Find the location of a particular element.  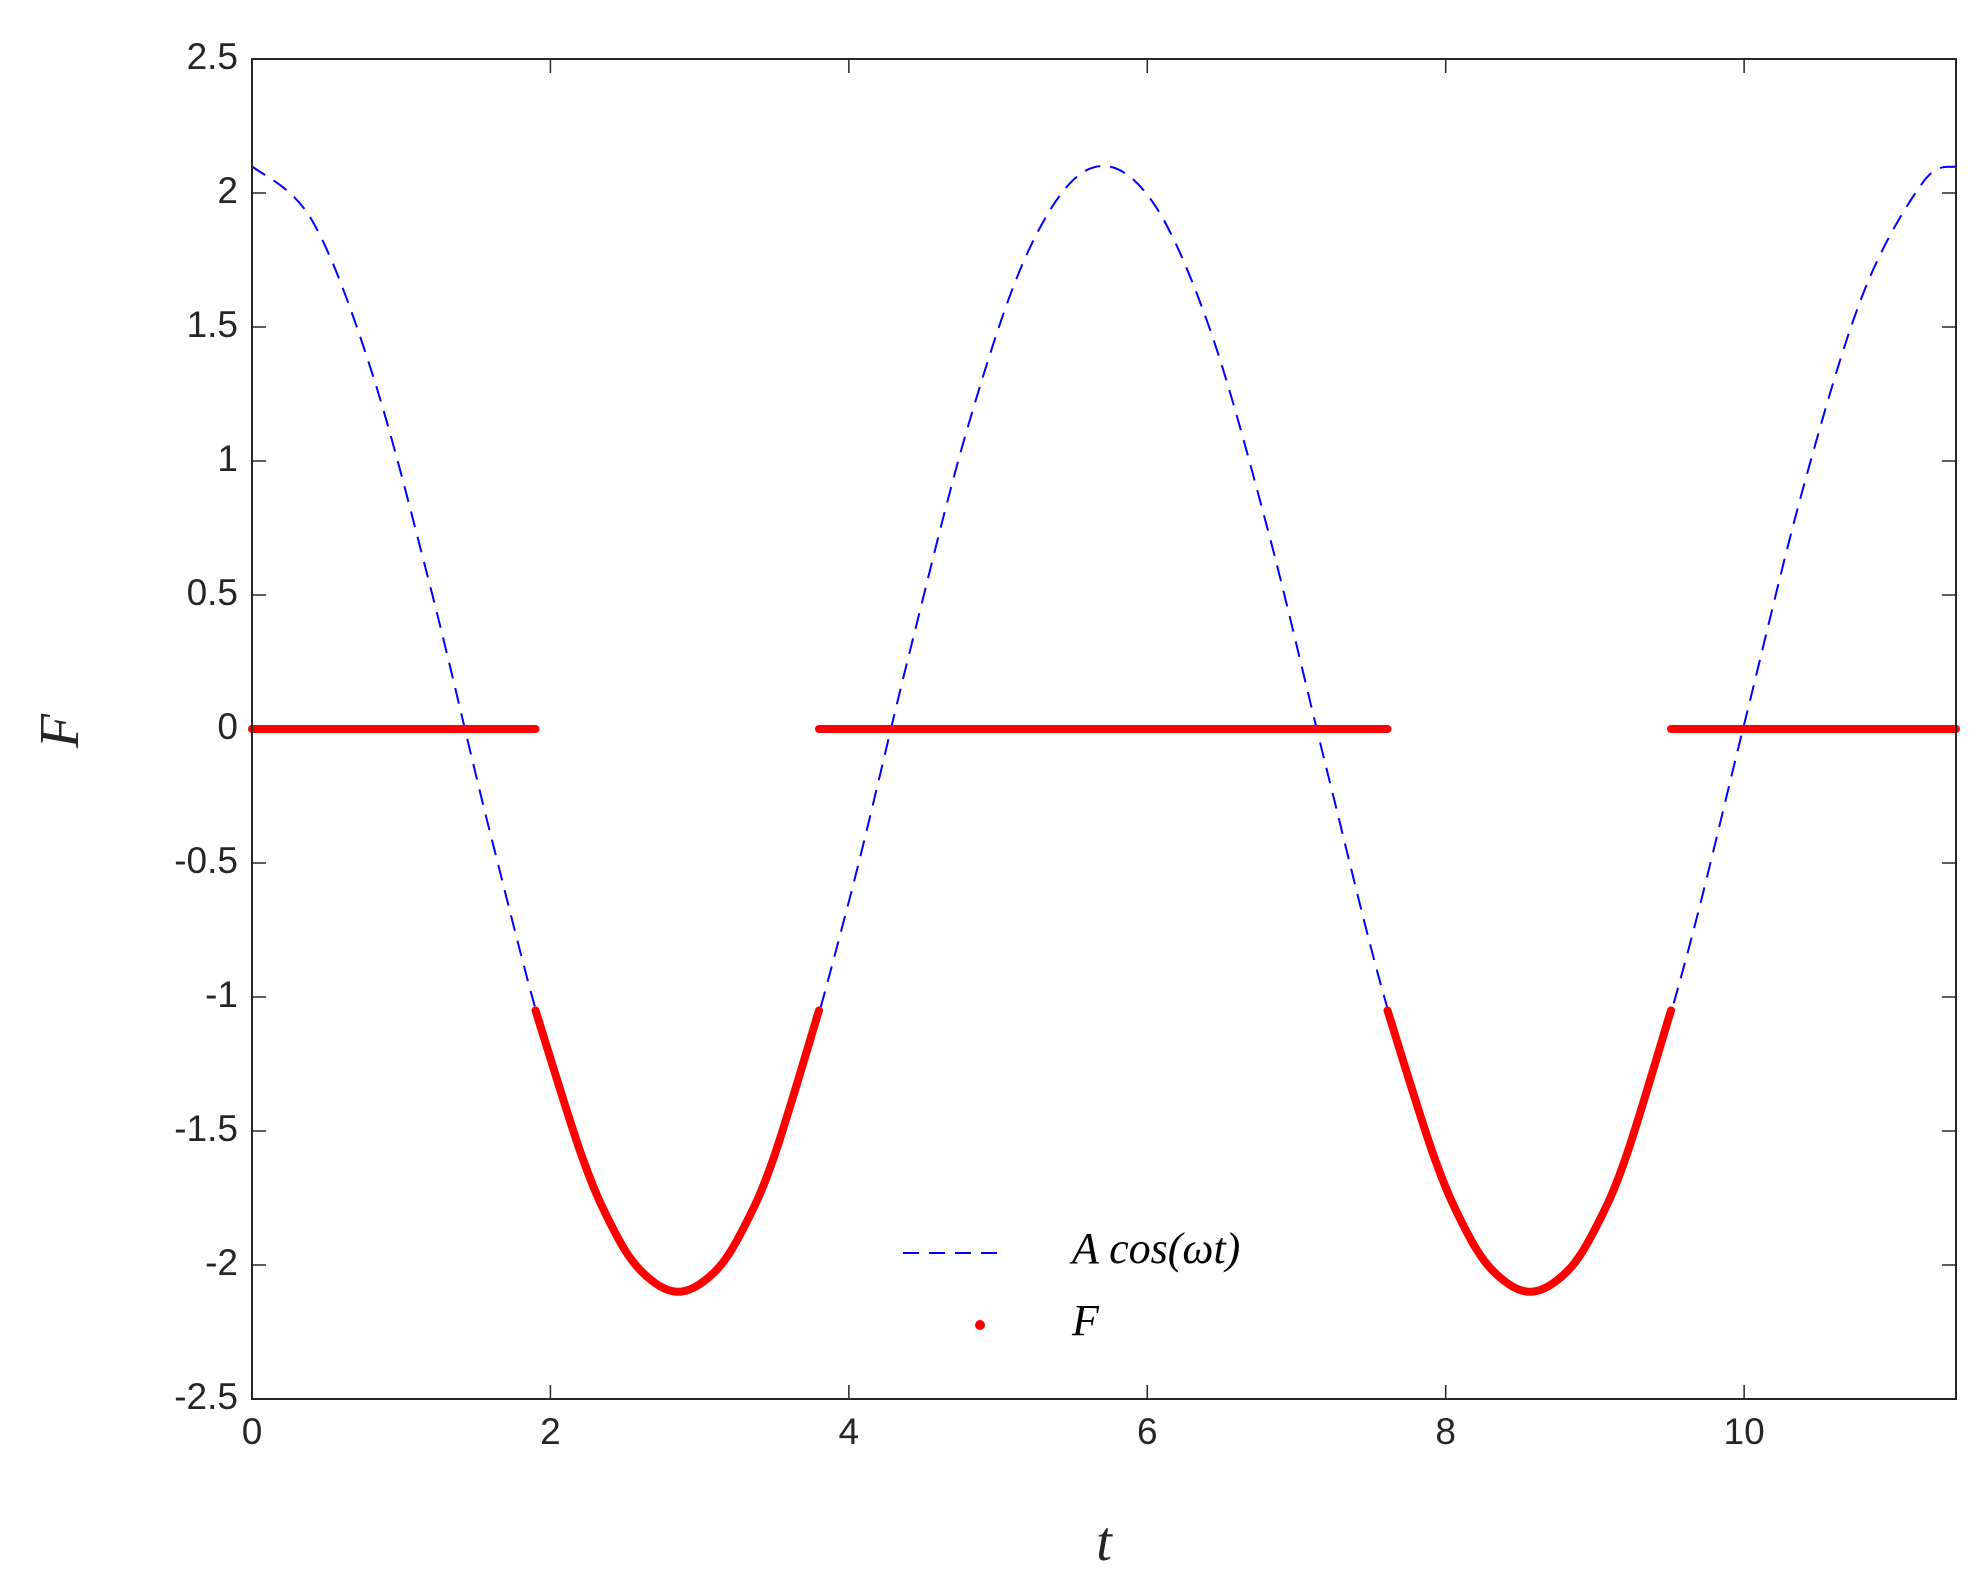

y-axis-label: F is located at coordinates (60, 731).